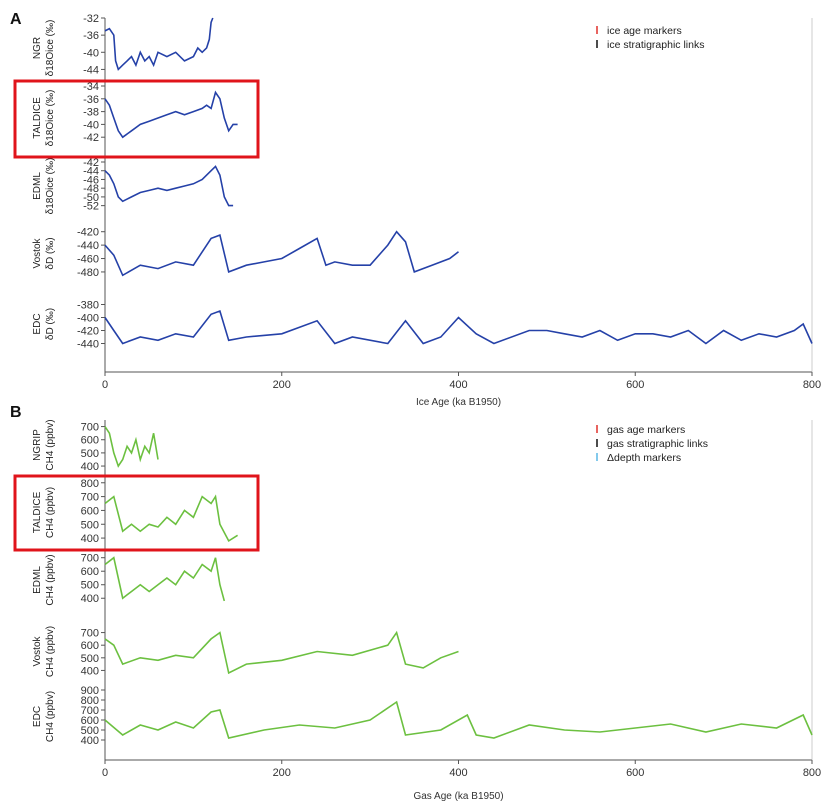 The width and height of the screenshot is (825, 805). I want to click on y-tick-label-vostok-2: 600, so click(90, 646).